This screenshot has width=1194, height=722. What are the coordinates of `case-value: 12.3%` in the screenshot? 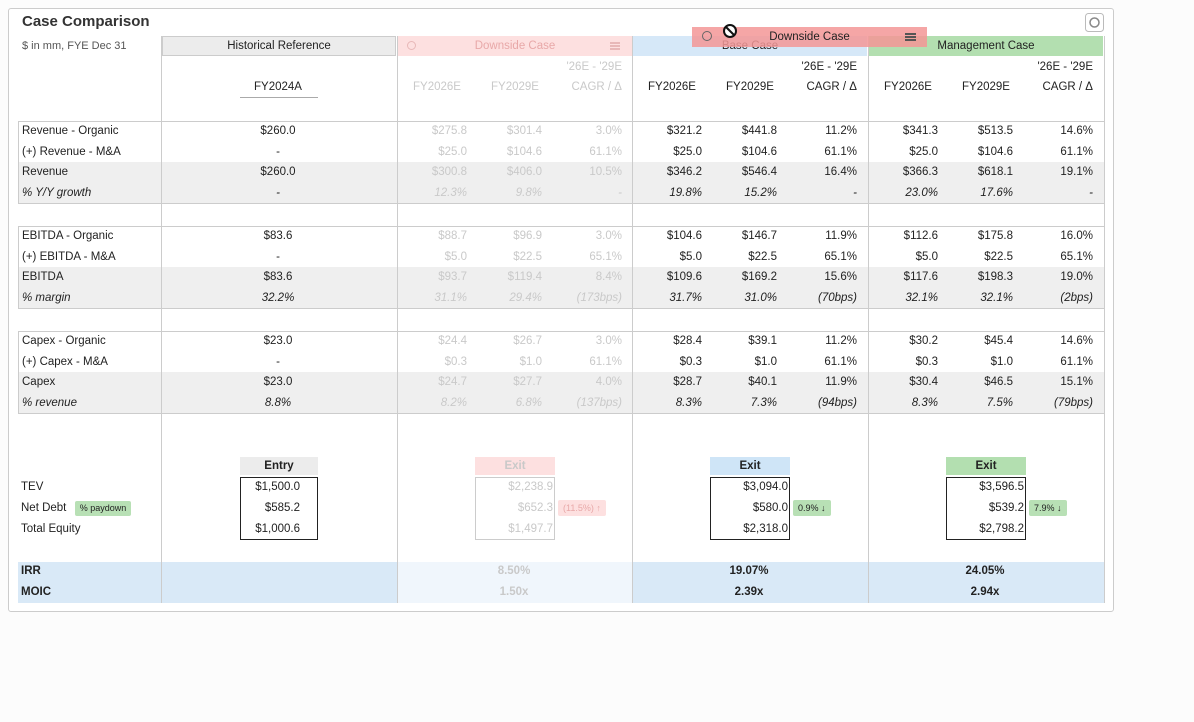 It's located at (450, 193).